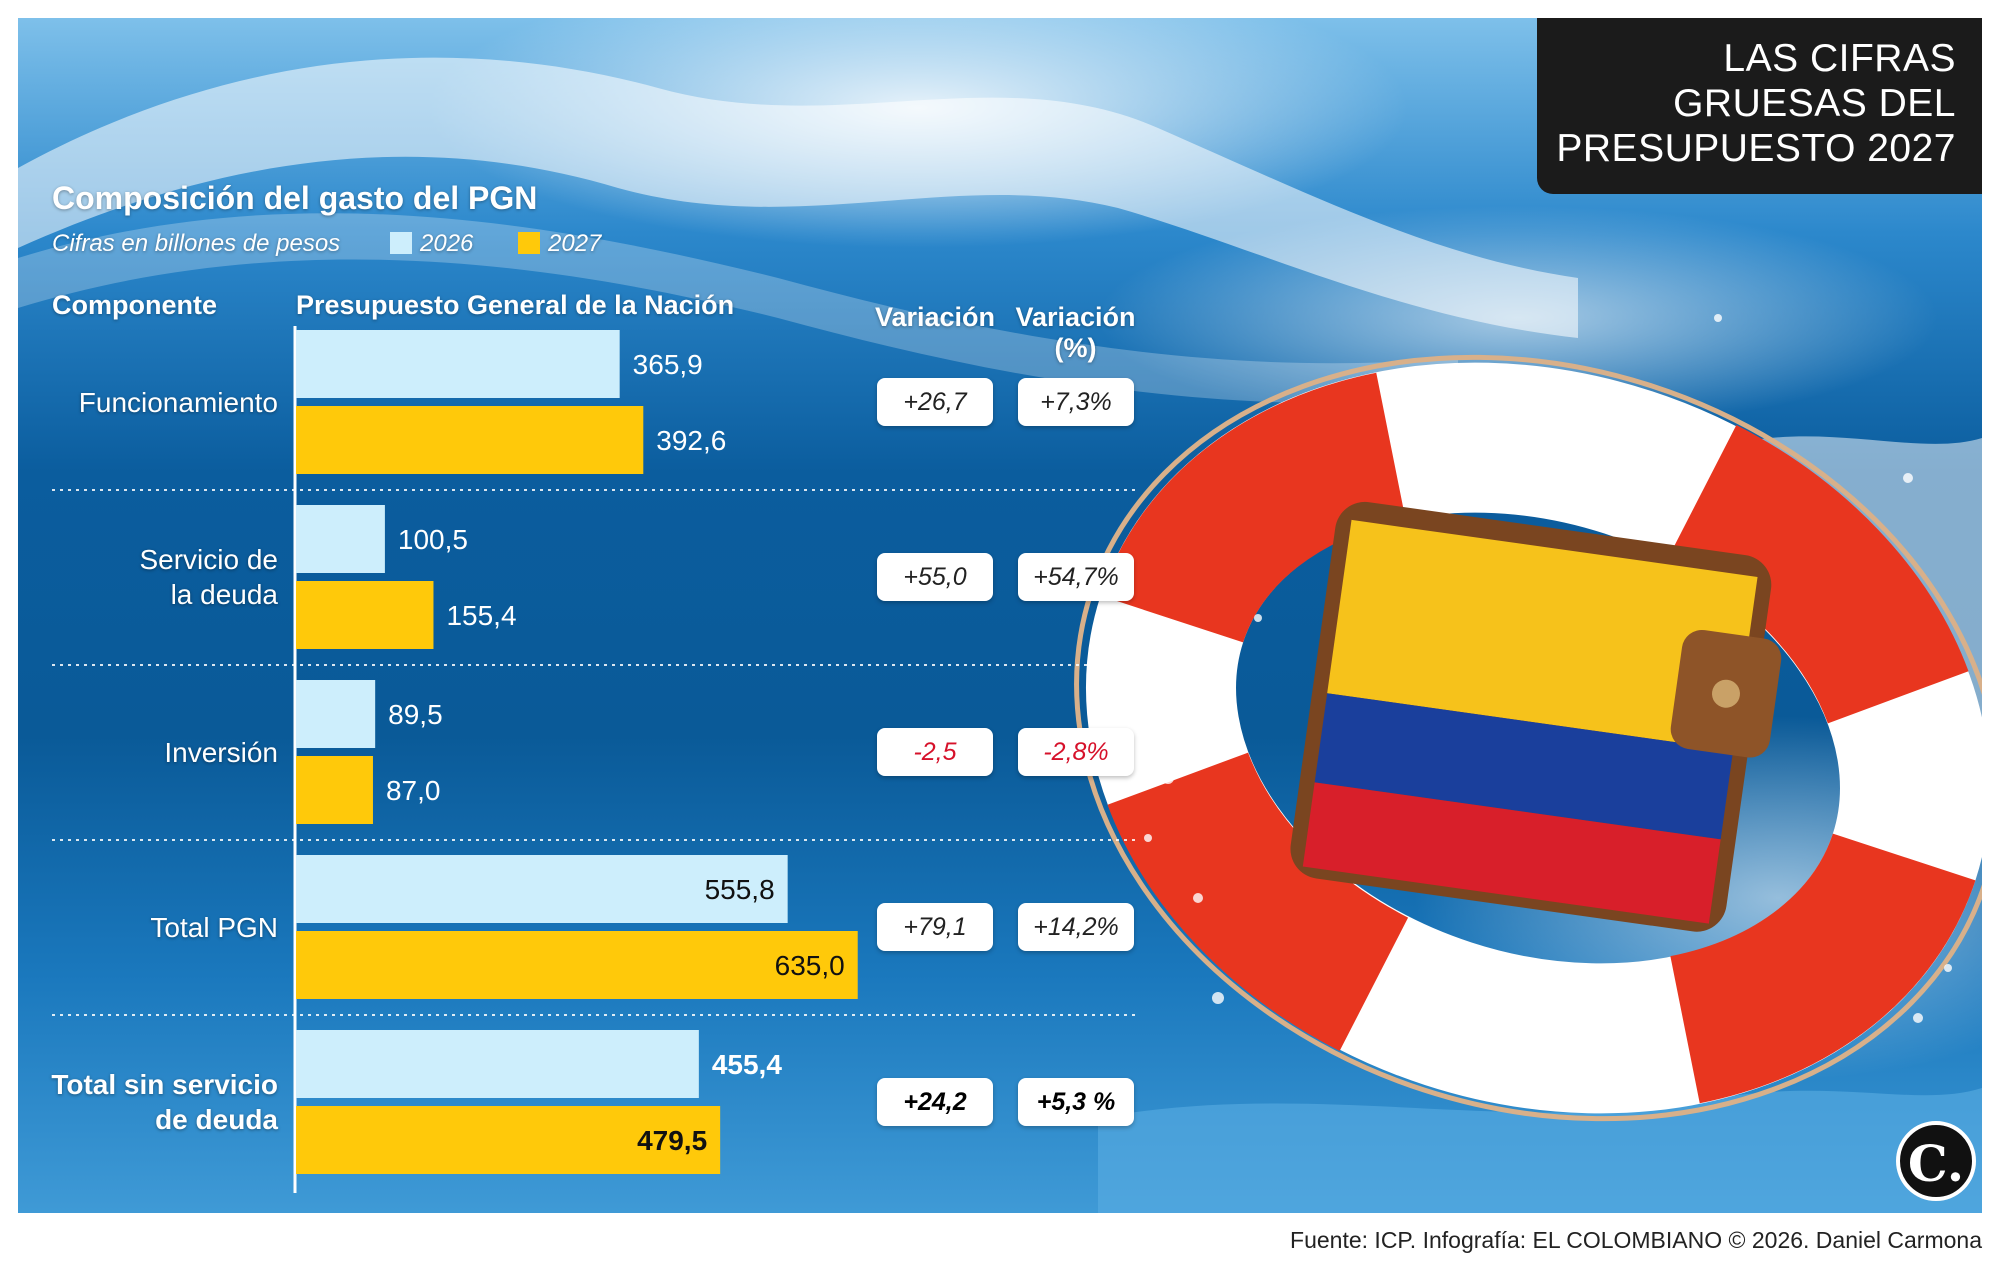  I want to click on el-colombiano-logo: C., so click(1936, 1161).